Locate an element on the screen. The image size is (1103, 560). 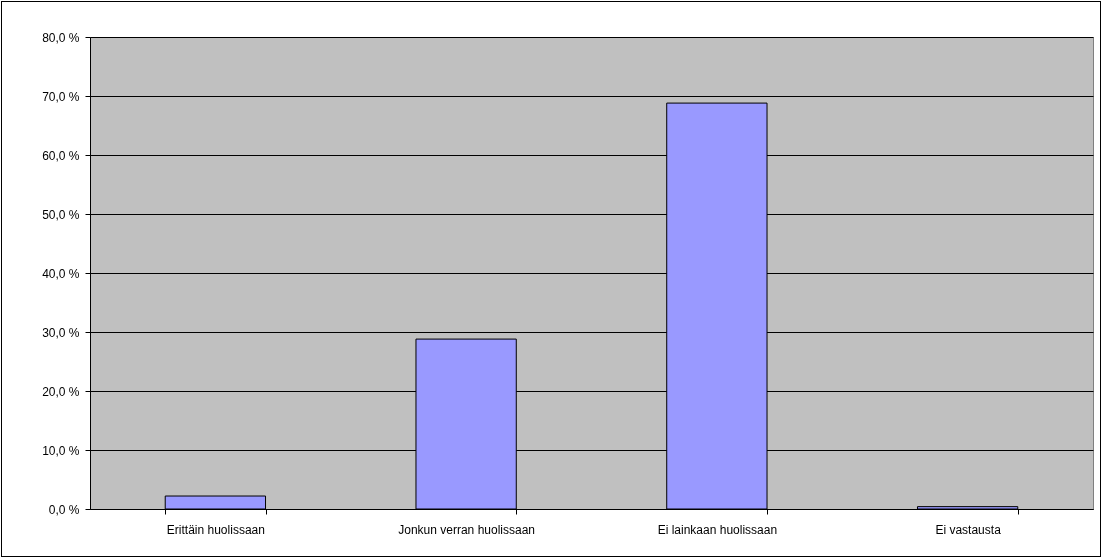
y-tick-label: 40,0 % is located at coordinates (61, 273).